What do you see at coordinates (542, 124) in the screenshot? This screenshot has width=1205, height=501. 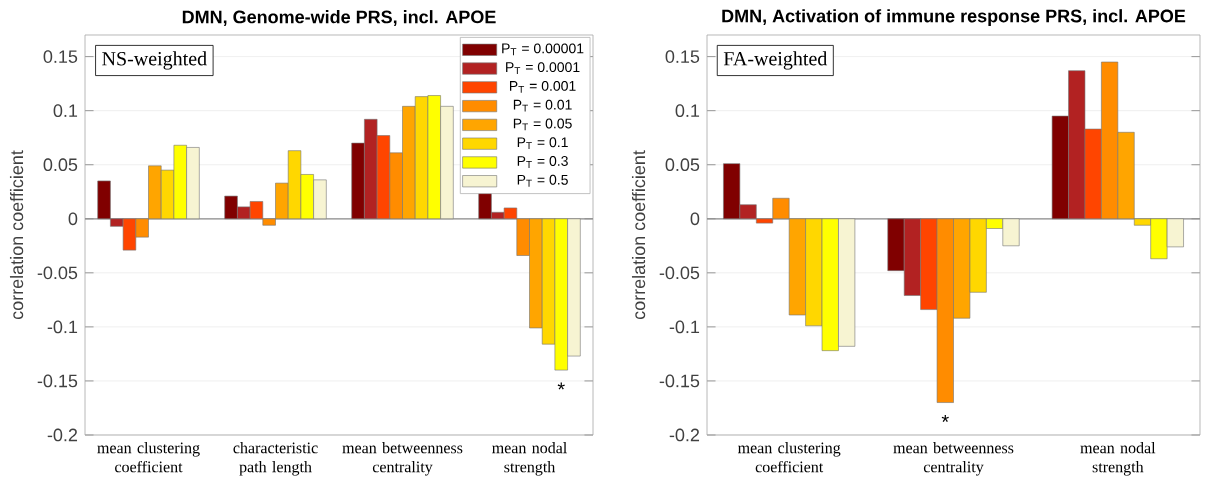 I see `legend-label: P$_{T}$ = 0.05` at bounding box center [542, 124].